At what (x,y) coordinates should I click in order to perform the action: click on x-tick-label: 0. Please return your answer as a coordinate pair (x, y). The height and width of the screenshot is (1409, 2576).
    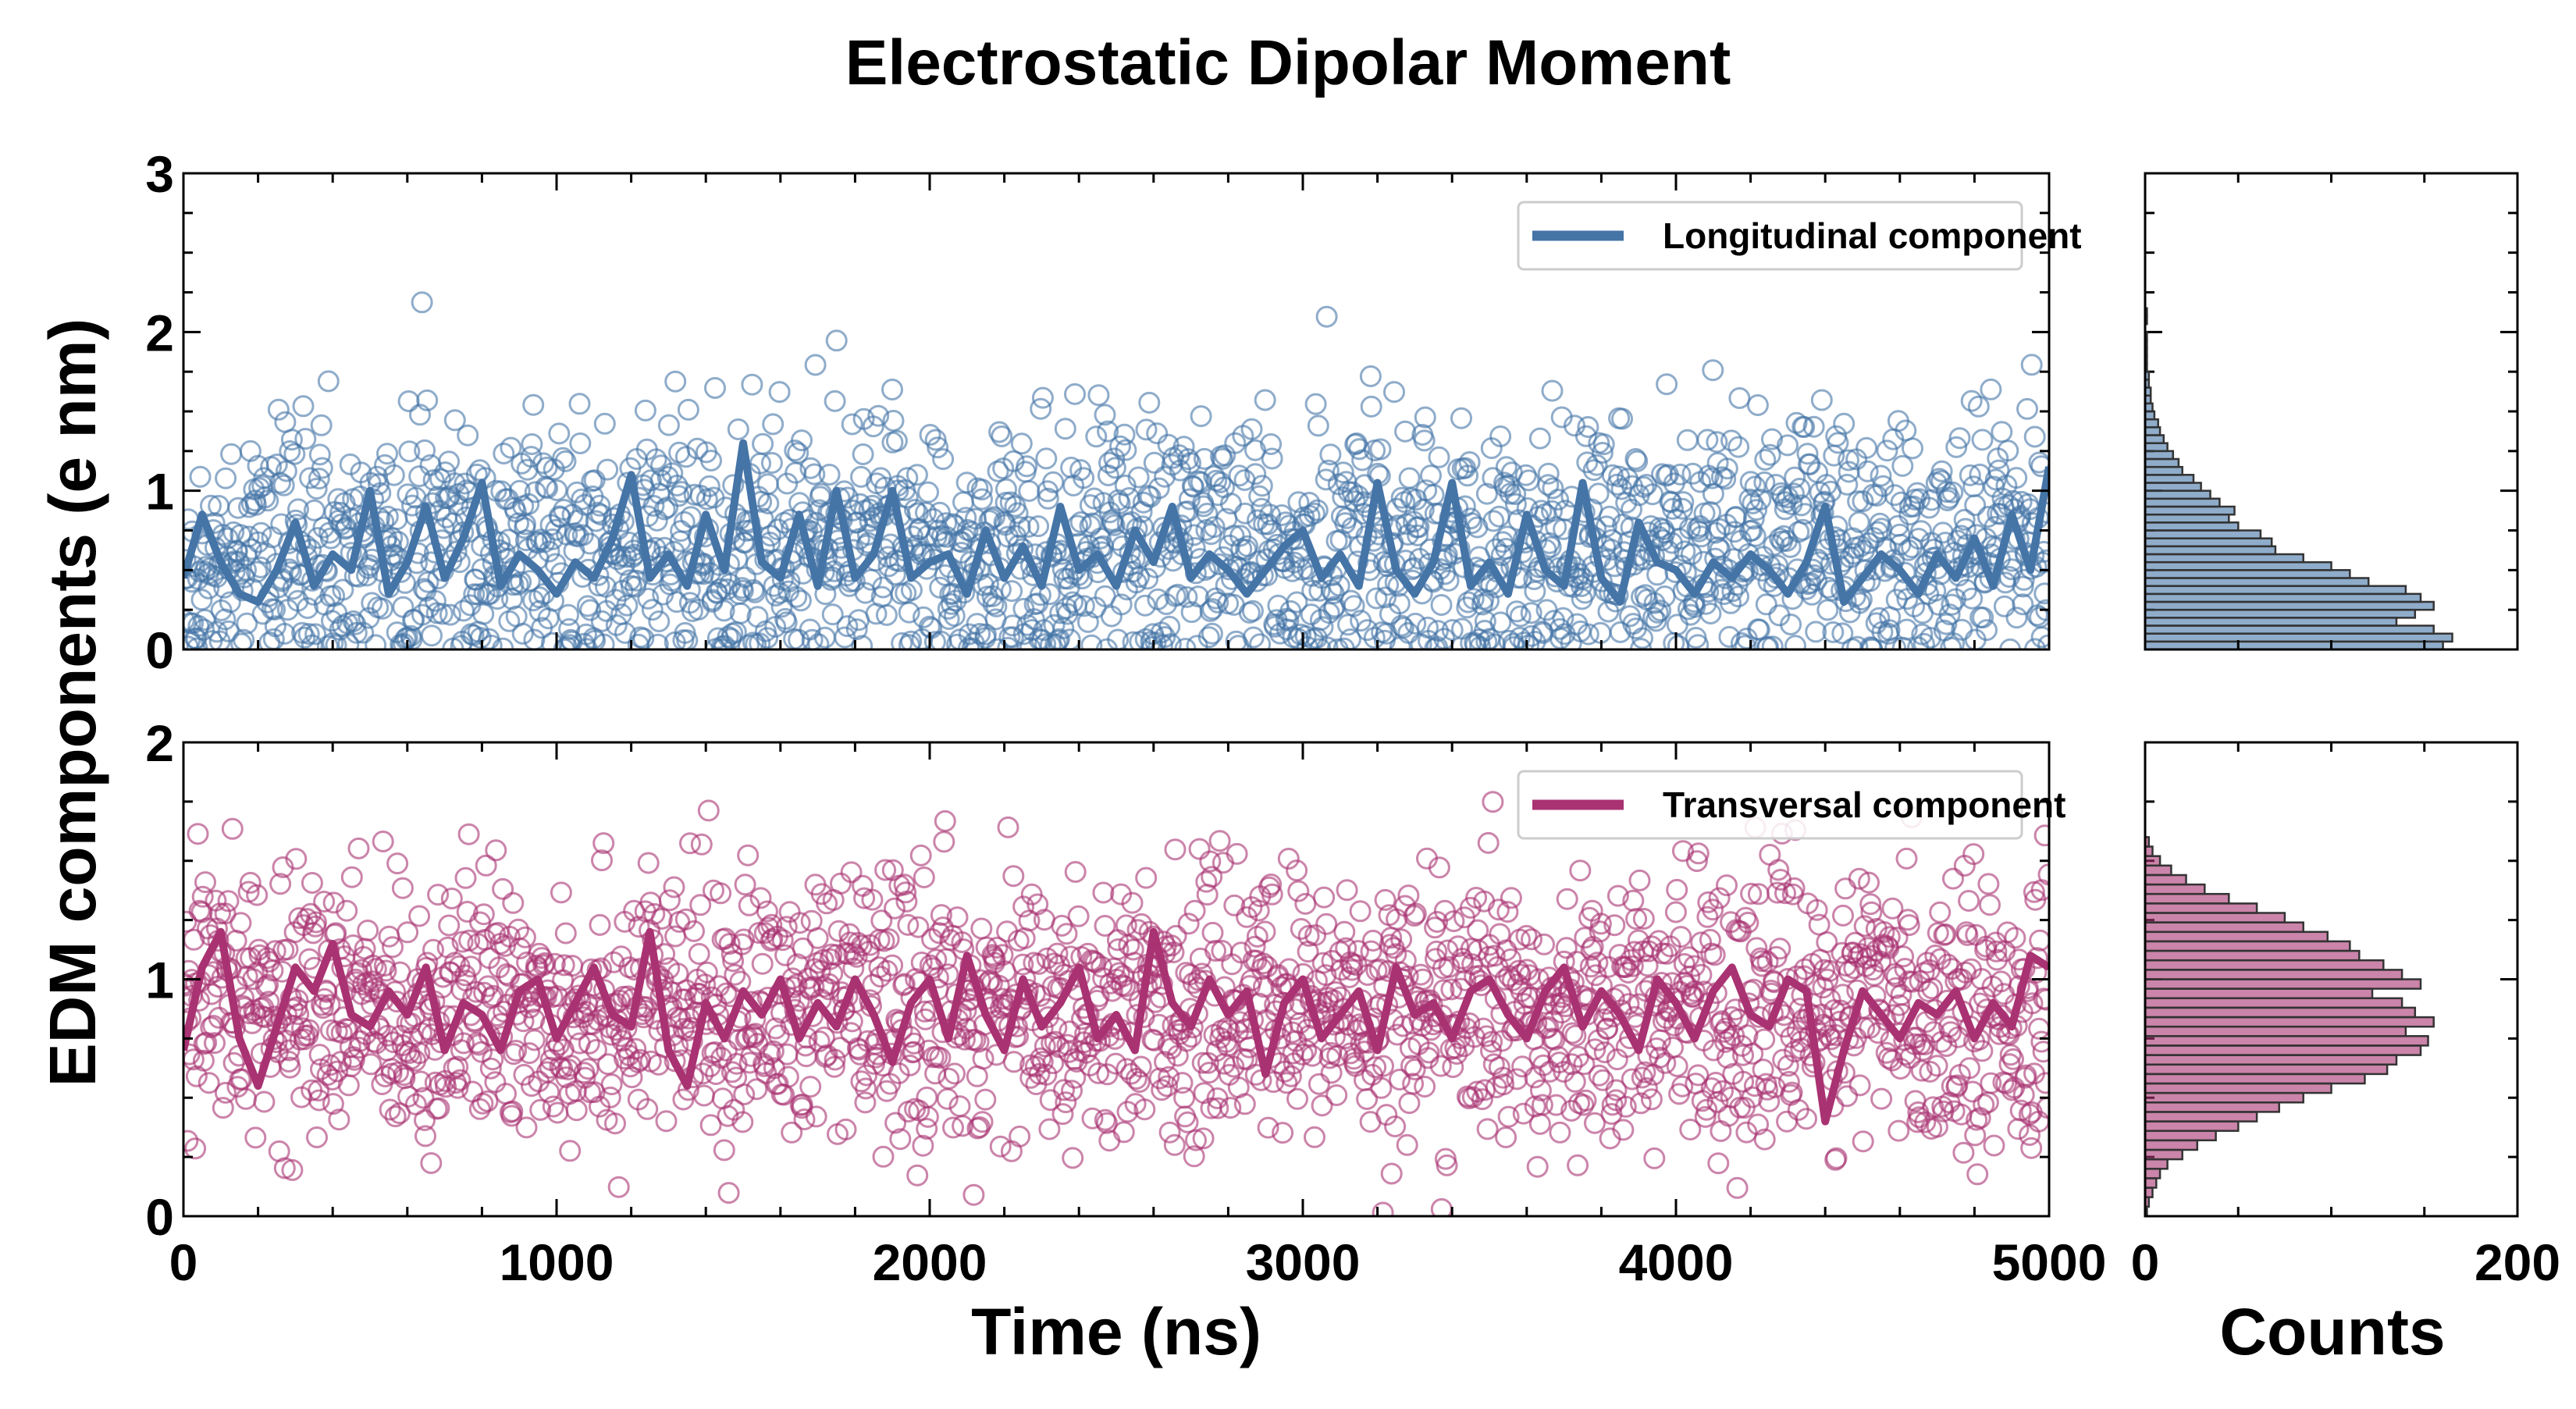
    Looking at the image, I should click on (183, 1262).